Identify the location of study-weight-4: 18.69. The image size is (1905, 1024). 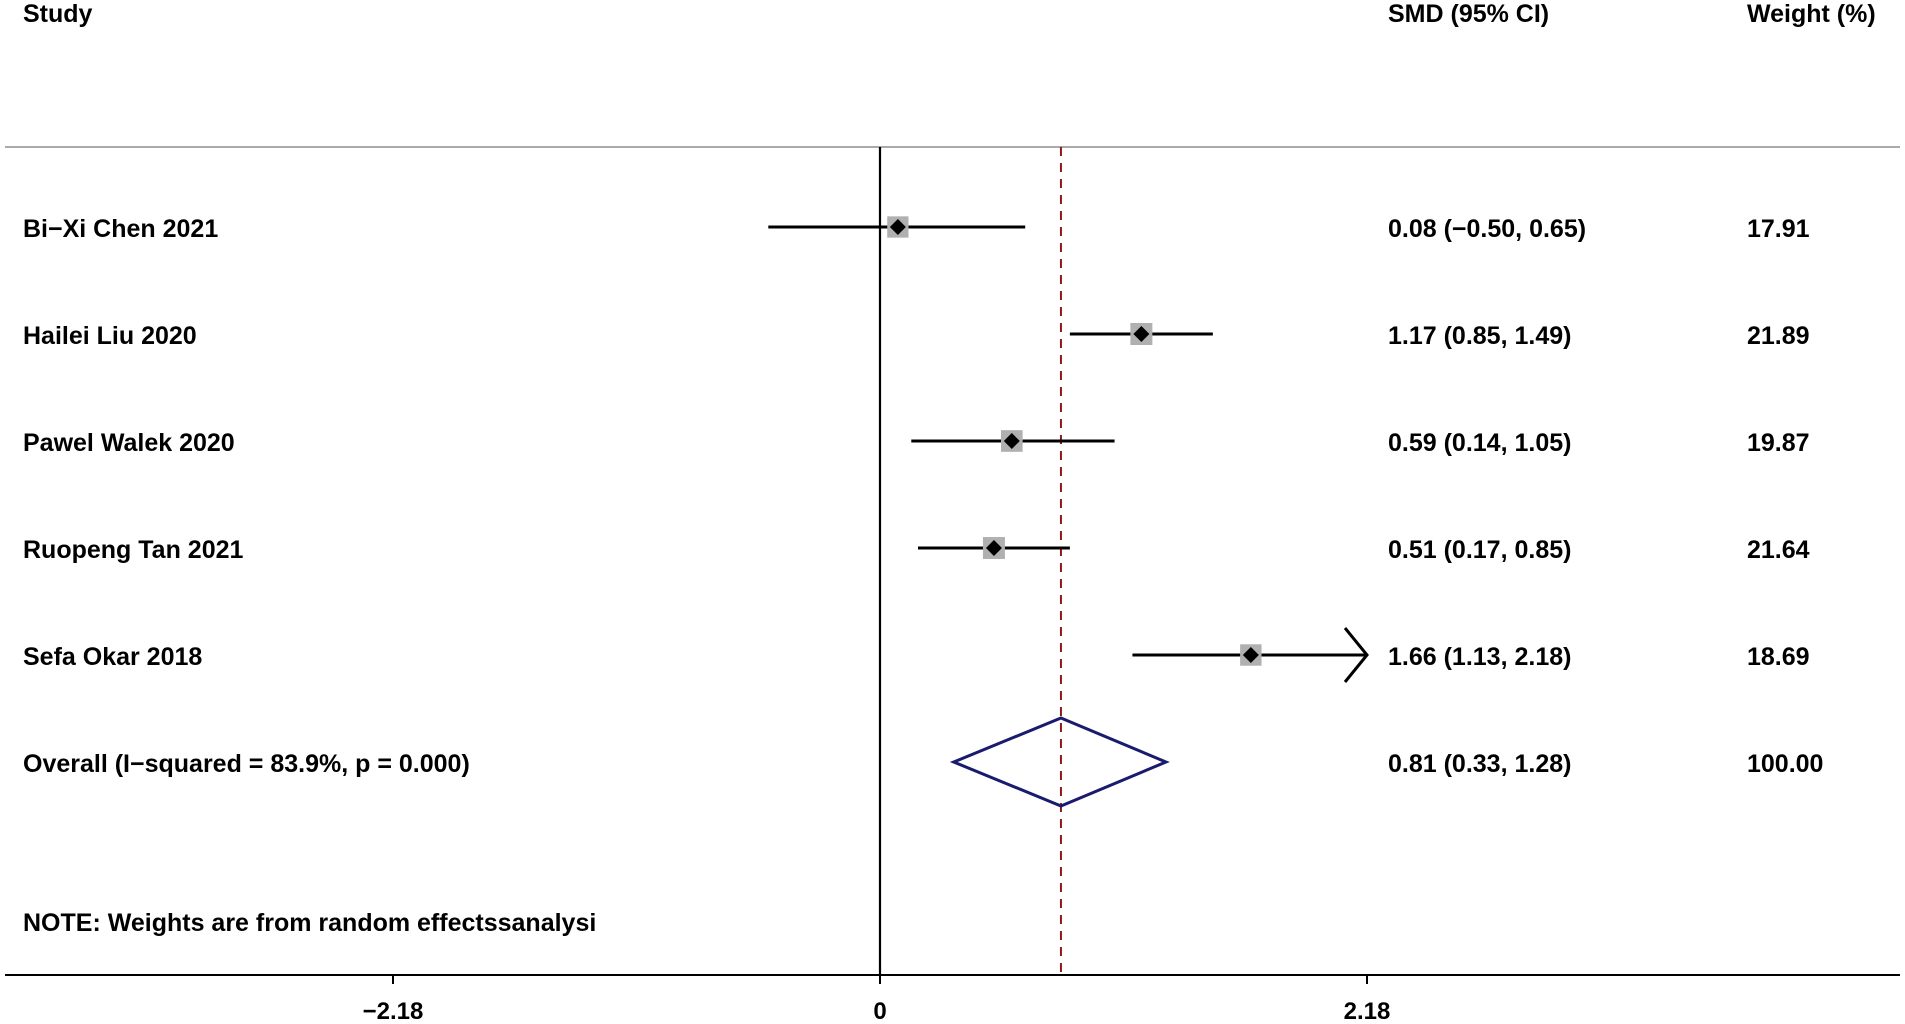
(1778, 657).